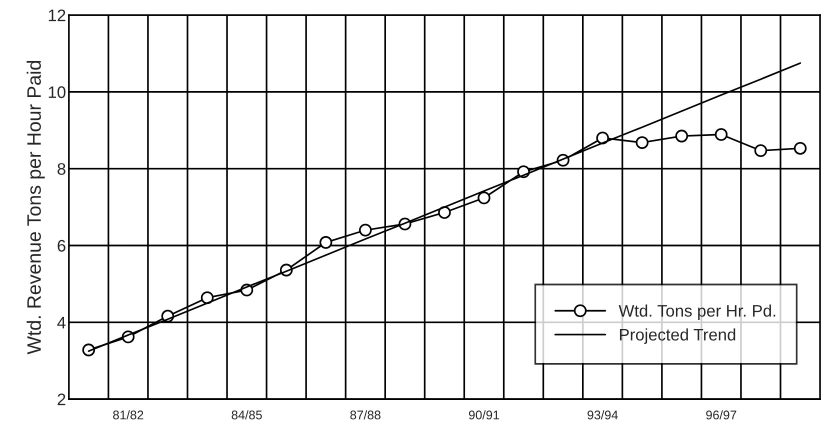 The height and width of the screenshot is (431, 830). What do you see at coordinates (247, 415) in the screenshot?
I see `x-tick-label: 84/85` at bounding box center [247, 415].